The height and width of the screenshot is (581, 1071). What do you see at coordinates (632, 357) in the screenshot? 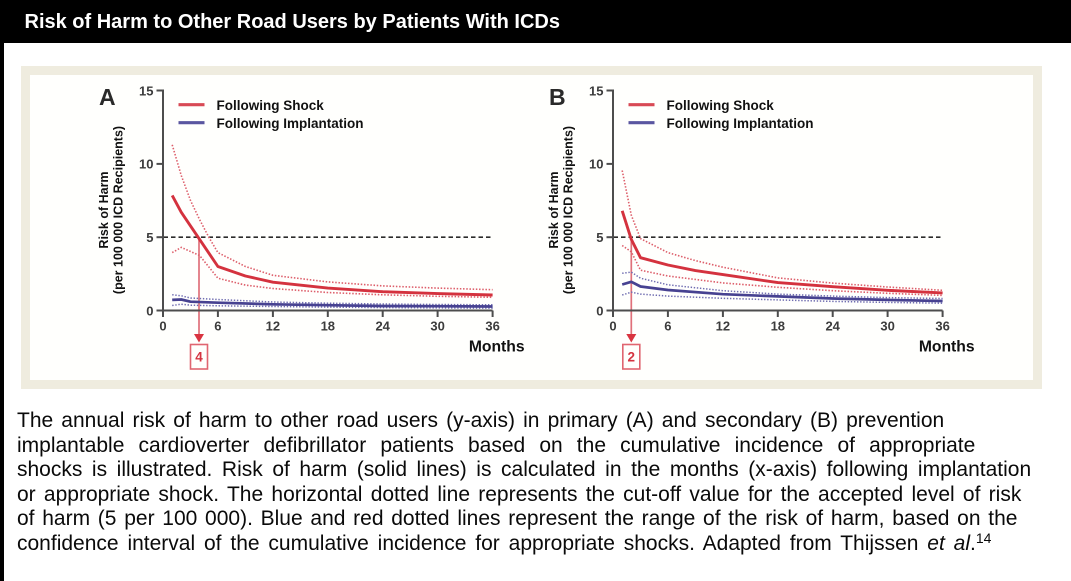
I see `svg-text: 2` at bounding box center [632, 357].